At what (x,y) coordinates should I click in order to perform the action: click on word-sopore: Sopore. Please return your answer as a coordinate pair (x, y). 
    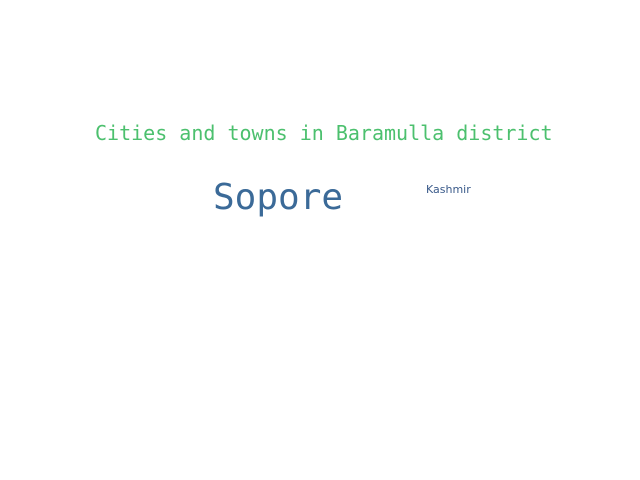
    Looking at the image, I should click on (278, 197).